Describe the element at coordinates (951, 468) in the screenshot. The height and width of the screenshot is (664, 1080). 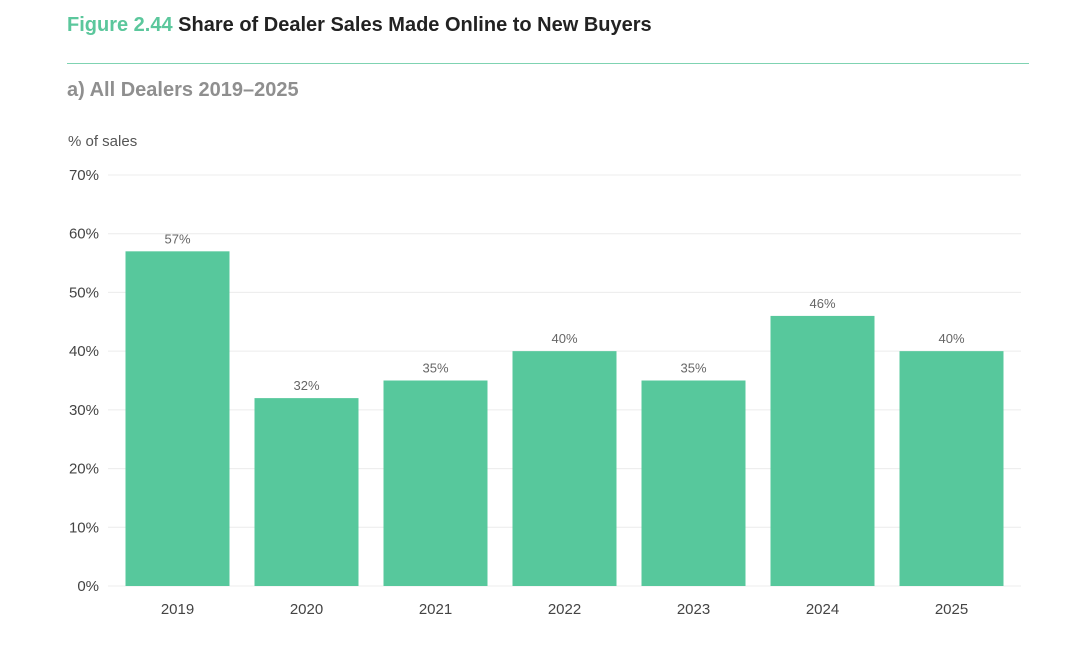
I see `bar-2025` at that location.